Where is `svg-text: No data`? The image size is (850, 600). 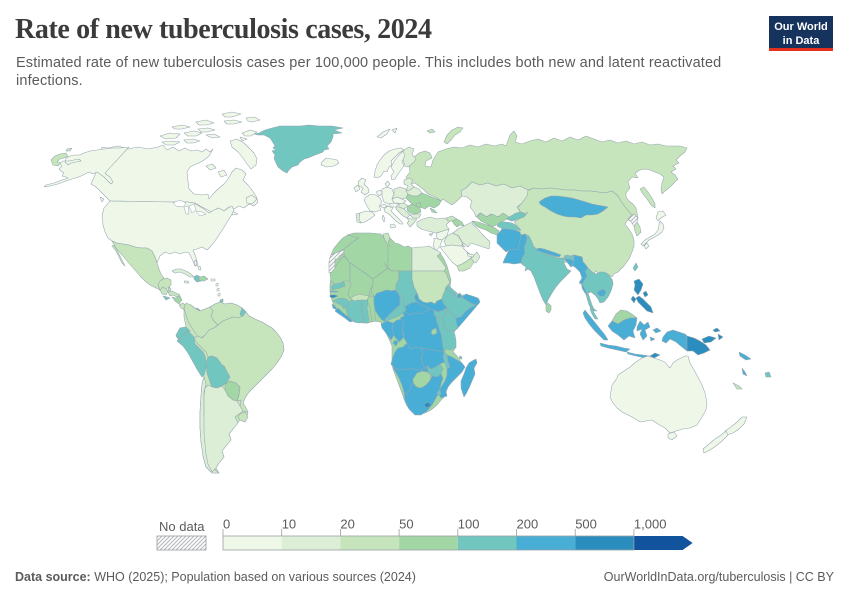 svg-text: No data is located at coordinates (182, 526).